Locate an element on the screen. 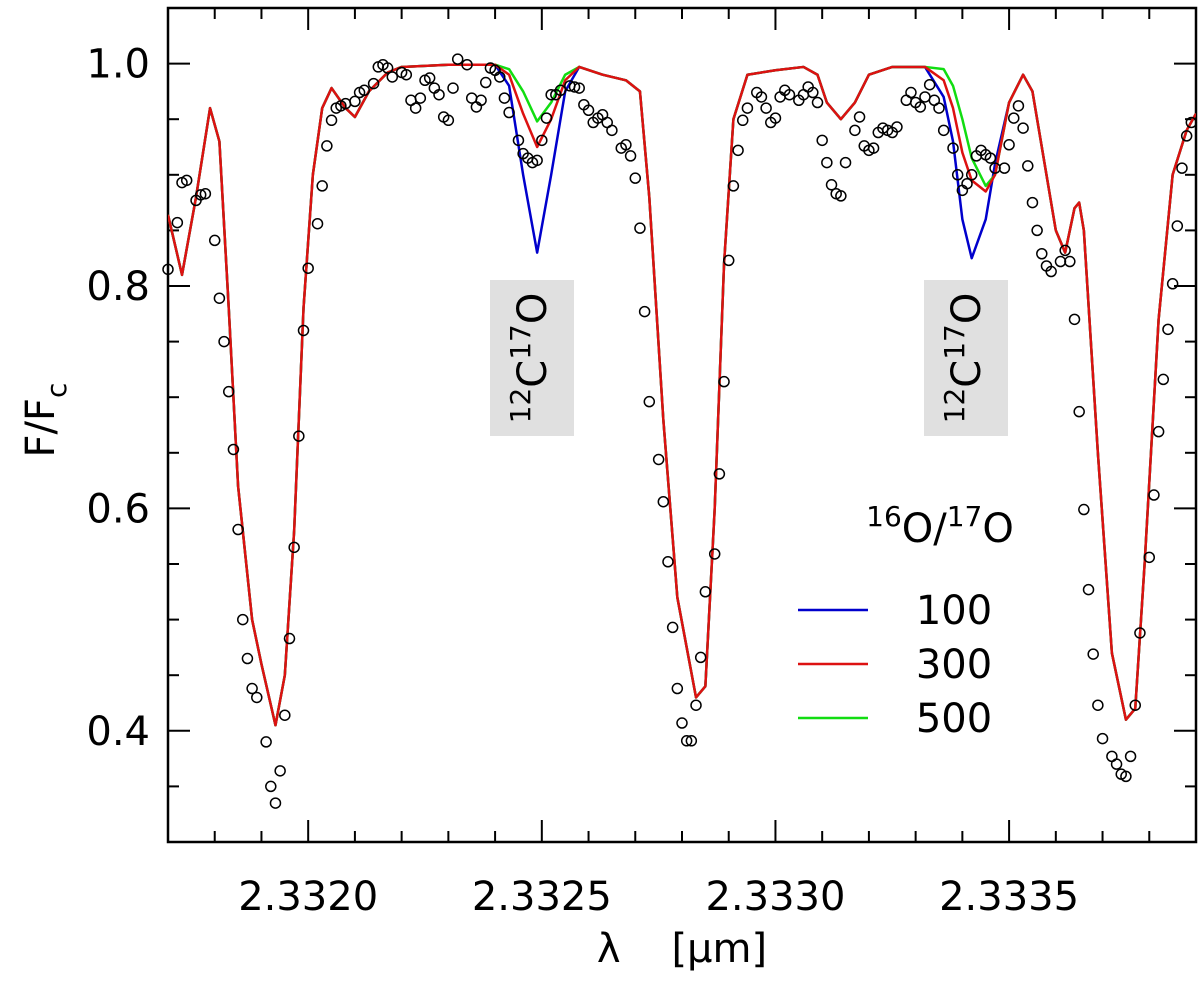 Image resolution: width=1200 pixels, height=982 pixels. y-tick-label: 0.4 is located at coordinates (118, 732).